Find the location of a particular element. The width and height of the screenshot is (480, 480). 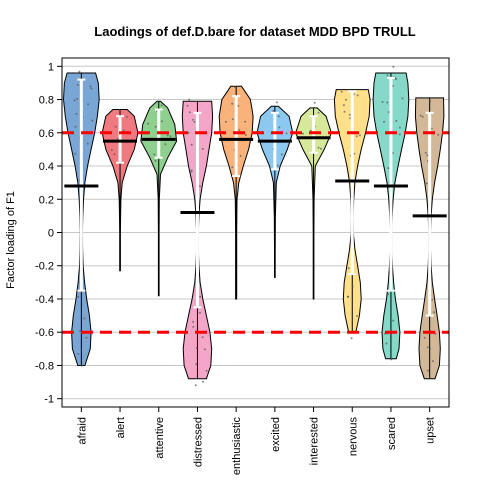

violin-enthusiastic is located at coordinates (236, 192).